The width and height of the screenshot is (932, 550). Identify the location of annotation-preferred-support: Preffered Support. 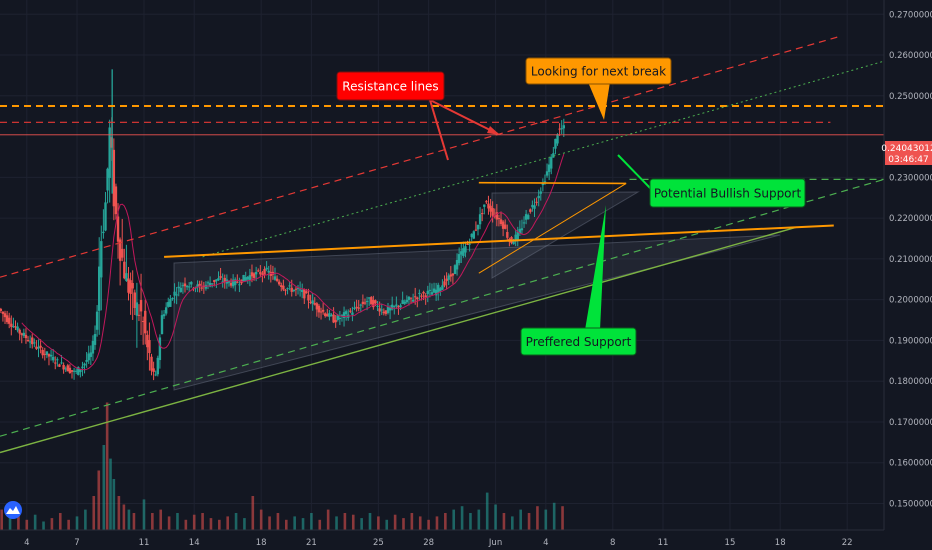
(578, 341).